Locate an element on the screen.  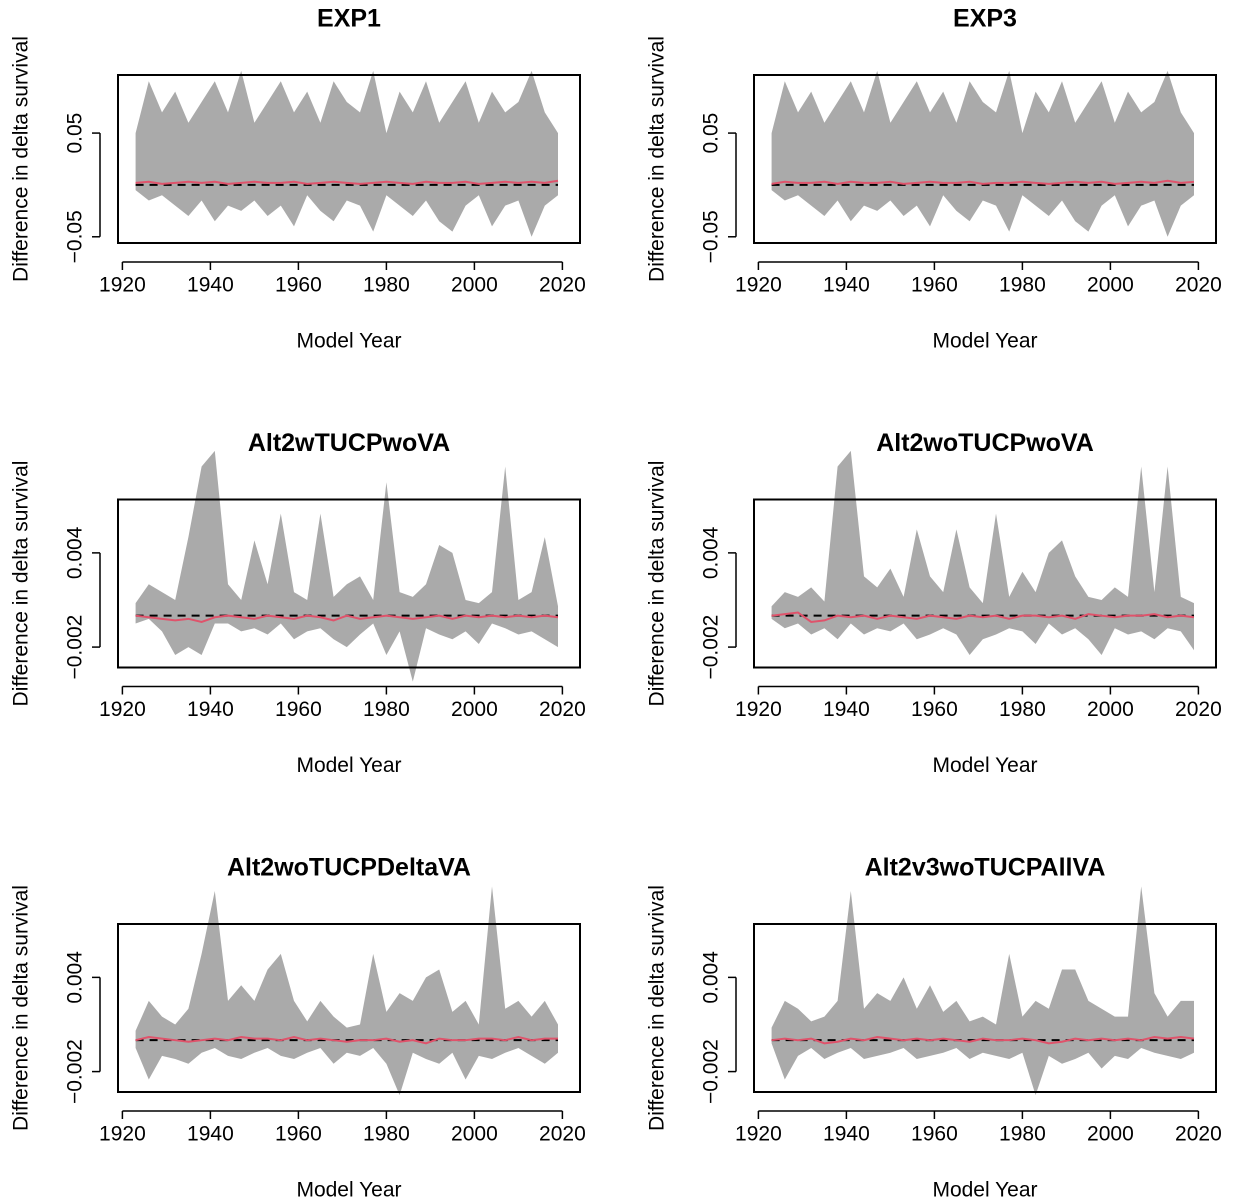
panel-title: Alt2v3woTUCPAllVA is located at coordinates (985, 868).